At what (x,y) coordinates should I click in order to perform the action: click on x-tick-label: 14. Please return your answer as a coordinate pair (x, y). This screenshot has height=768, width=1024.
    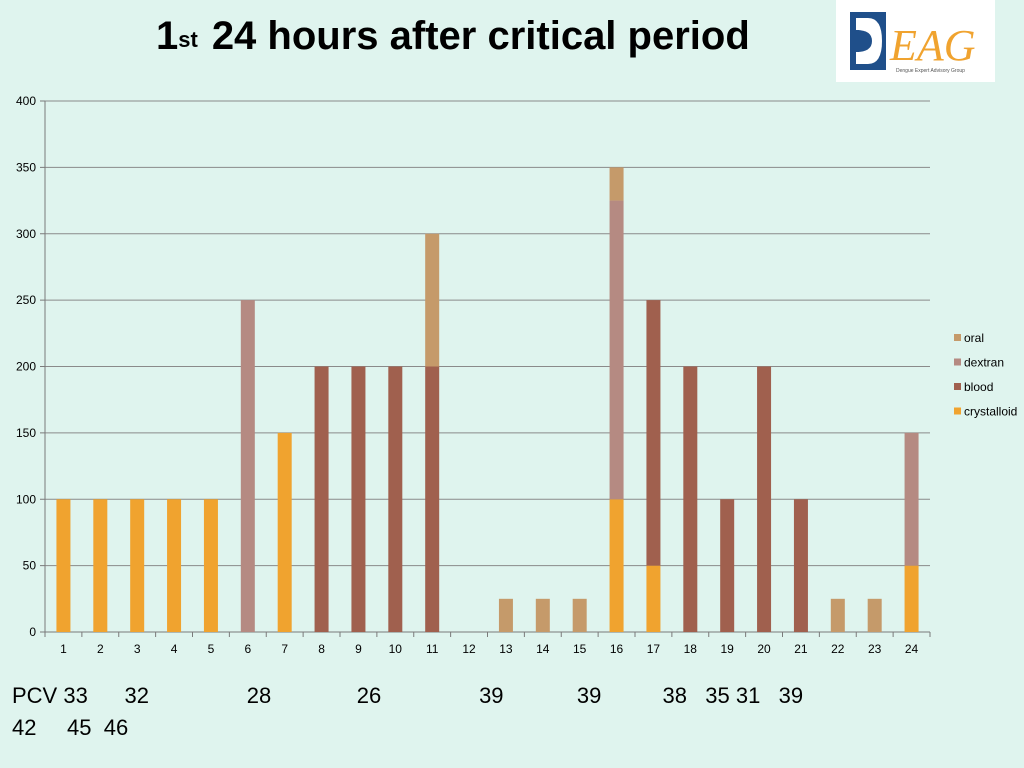
    Looking at the image, I should click on (543, 649).